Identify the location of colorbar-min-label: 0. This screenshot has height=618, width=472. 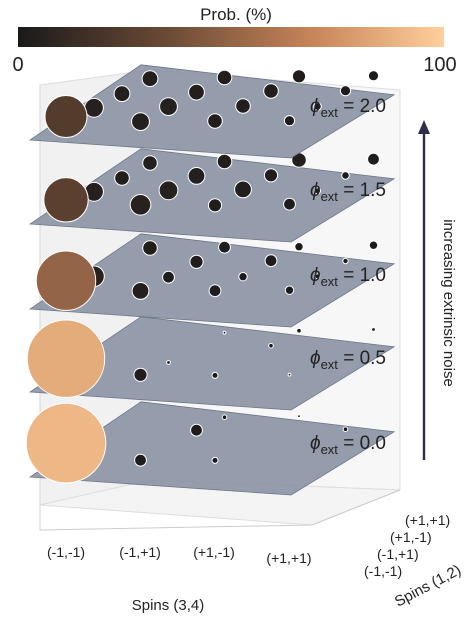
(17, 65).